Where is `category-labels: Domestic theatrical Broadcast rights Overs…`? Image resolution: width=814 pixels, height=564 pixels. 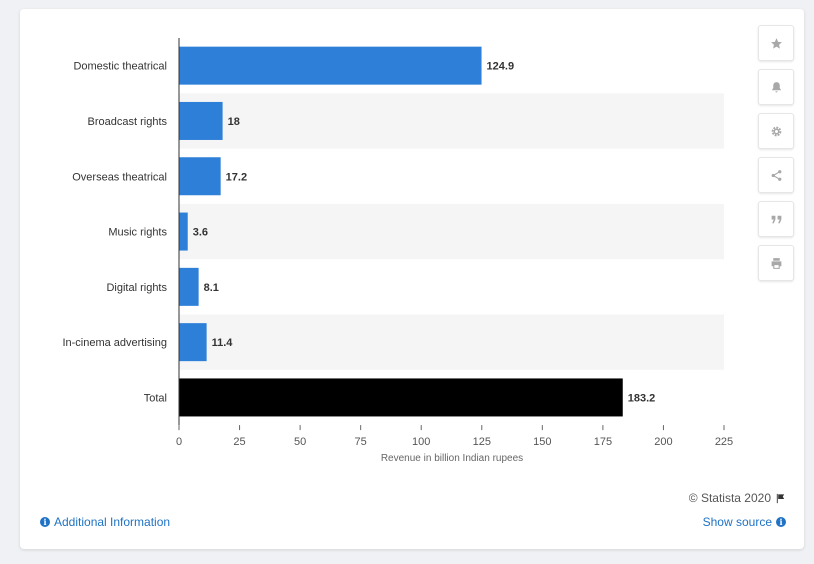
category-labels: Domestic theatrical Broadcast rights Overs… is located at coordinates (114, 233).